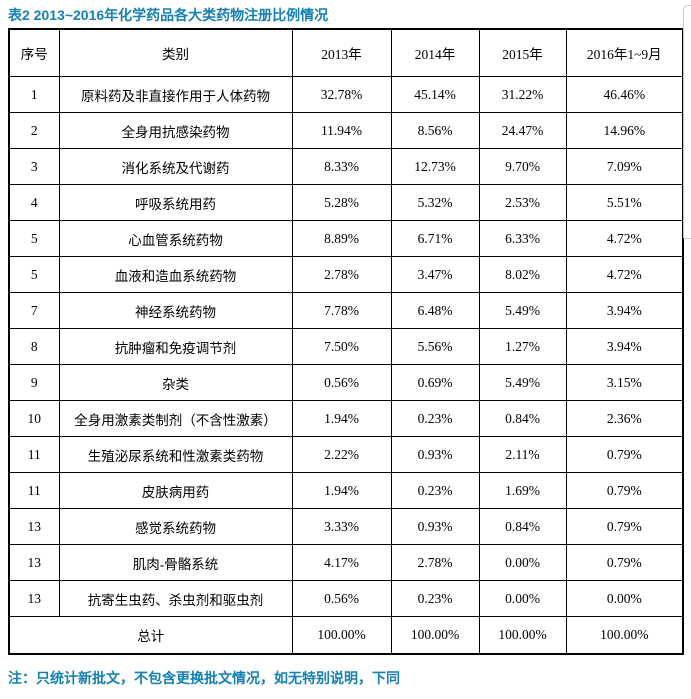  What do you see at coordinates (522, 130) in the screenshot?
I see `value-cell: 24.47%` at bounding box center [522, 130].